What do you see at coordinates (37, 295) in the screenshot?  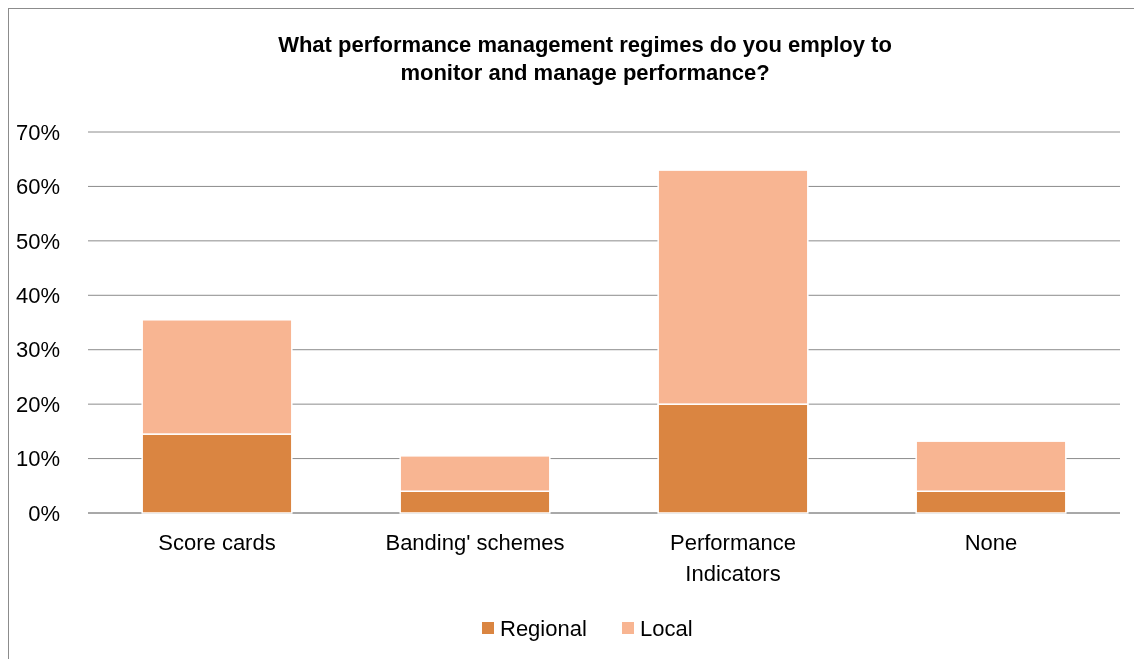 I see `y-tick-label: 40%` at bounding box center [37, 295].